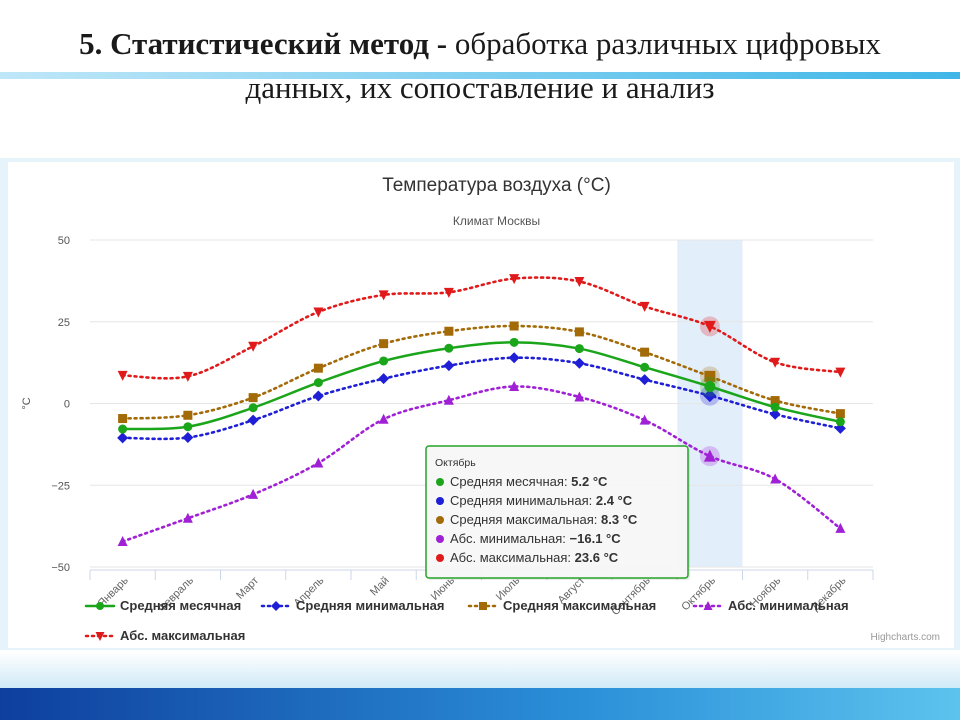  What do you see at coordinates (496, 221) in the screenshot?
I see `chart-subtitle: Климат Москвы` at bounding box center [496, 221].